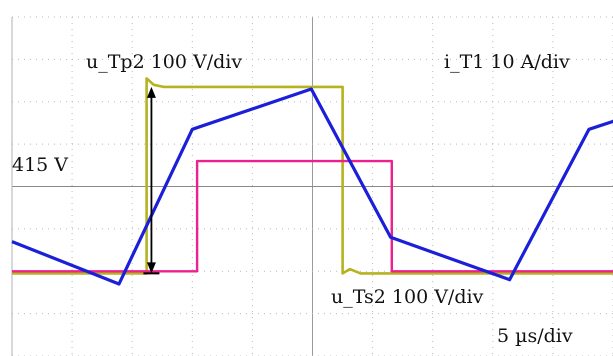  Describe the element at coordinates (535, 336) in the screenshot. I see `label-timebase: 5 µs/div` at that location.